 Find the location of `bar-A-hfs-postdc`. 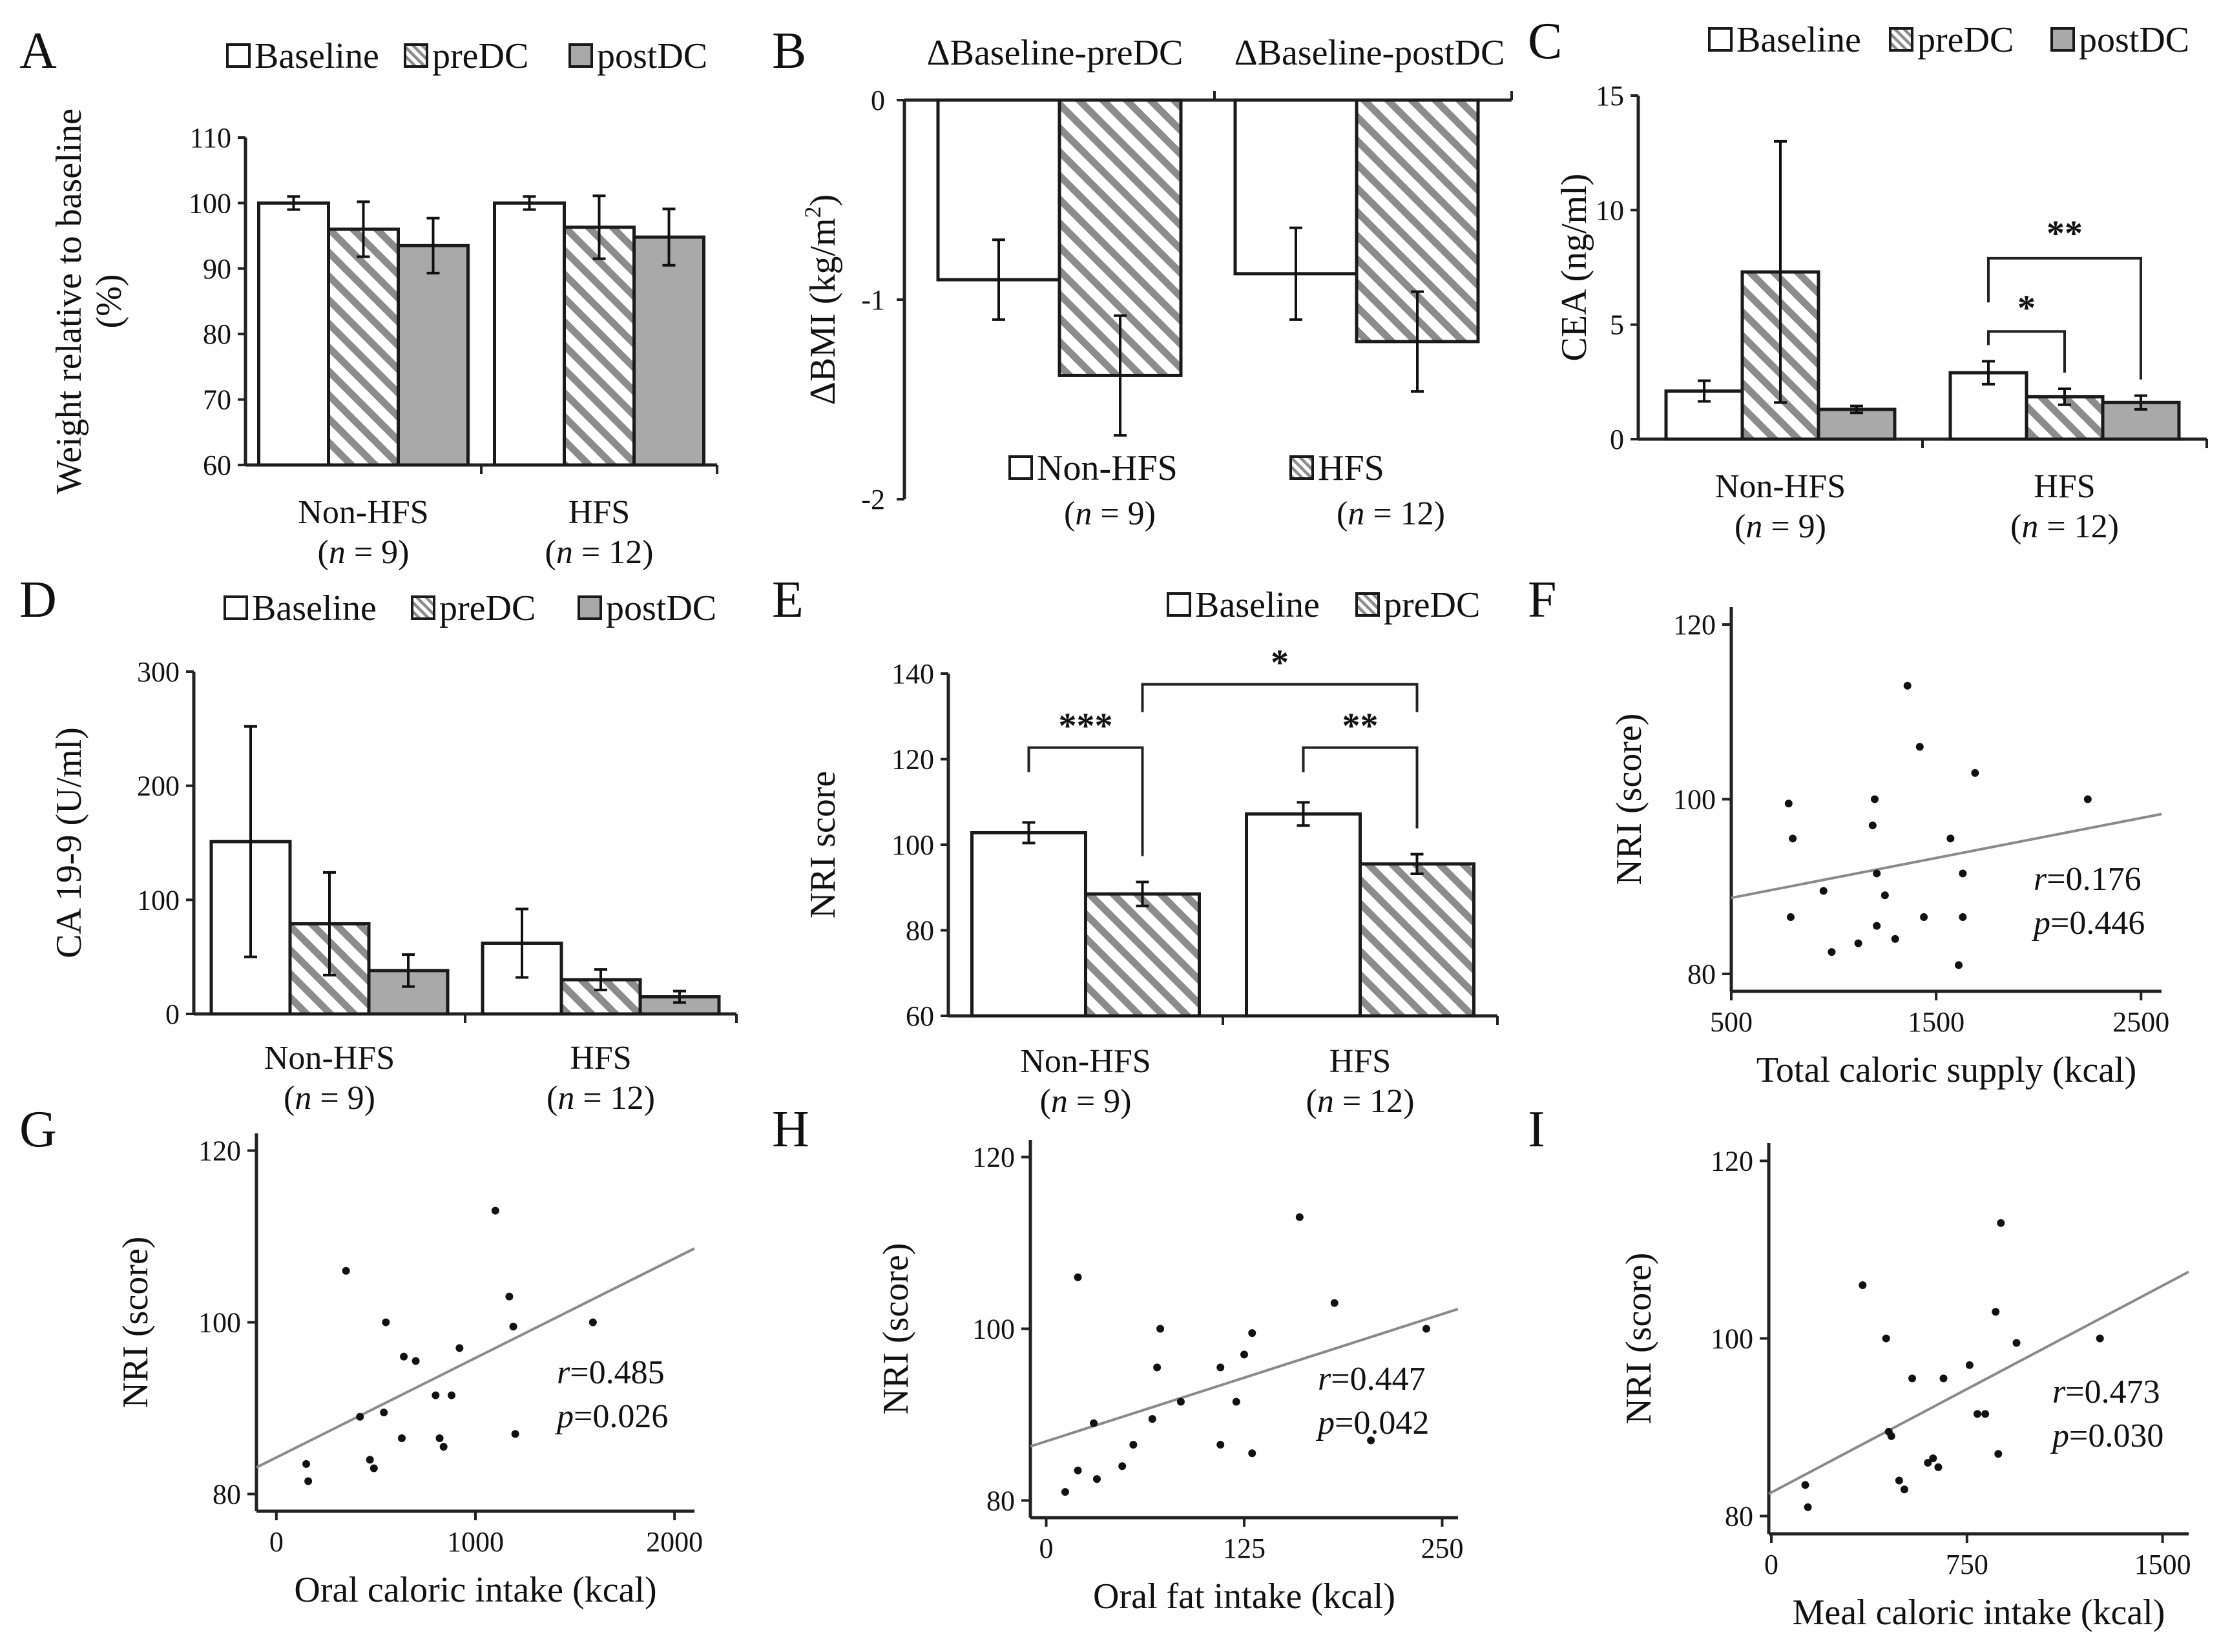

bar-A-hfs-postdc is located at coordinates (668, 351).